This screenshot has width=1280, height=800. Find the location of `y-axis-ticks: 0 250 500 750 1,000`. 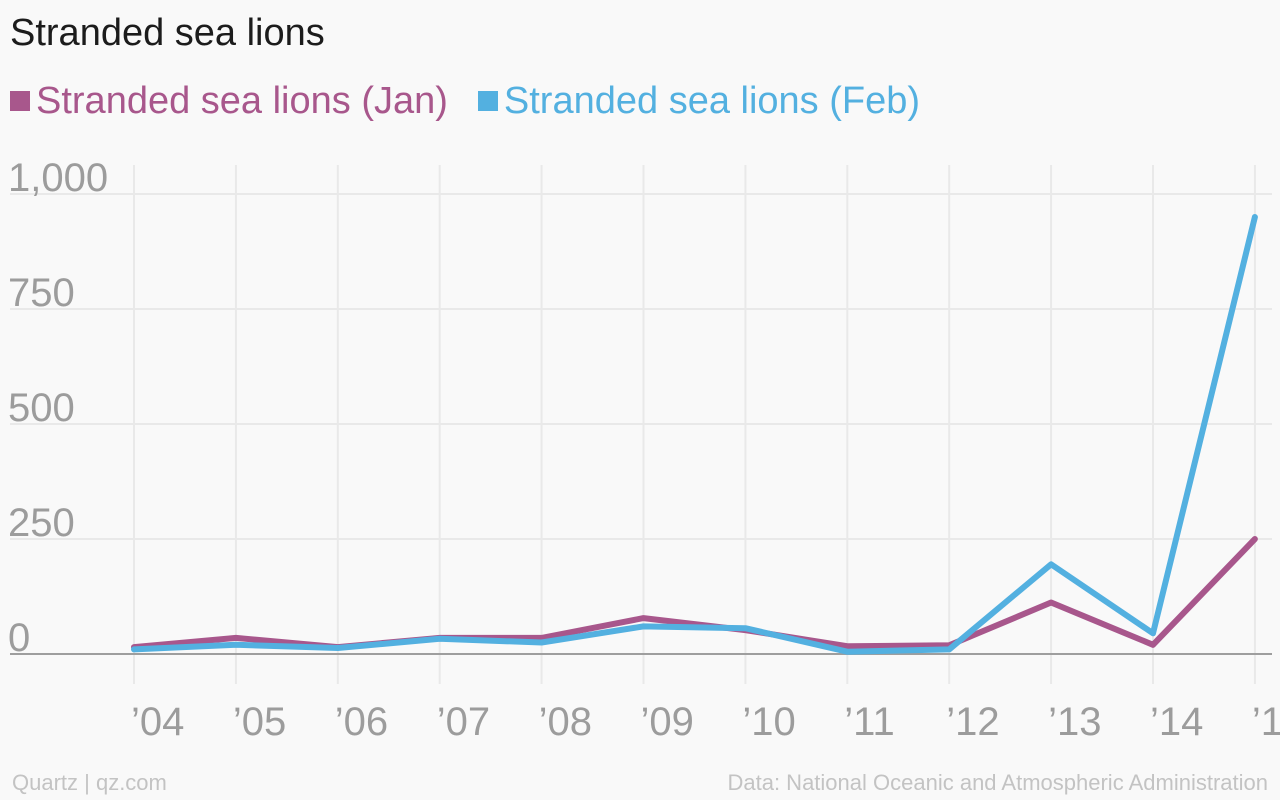

y-axis-ticks: 0 250 500 750 1,000 is located at coordinates (58, 408).